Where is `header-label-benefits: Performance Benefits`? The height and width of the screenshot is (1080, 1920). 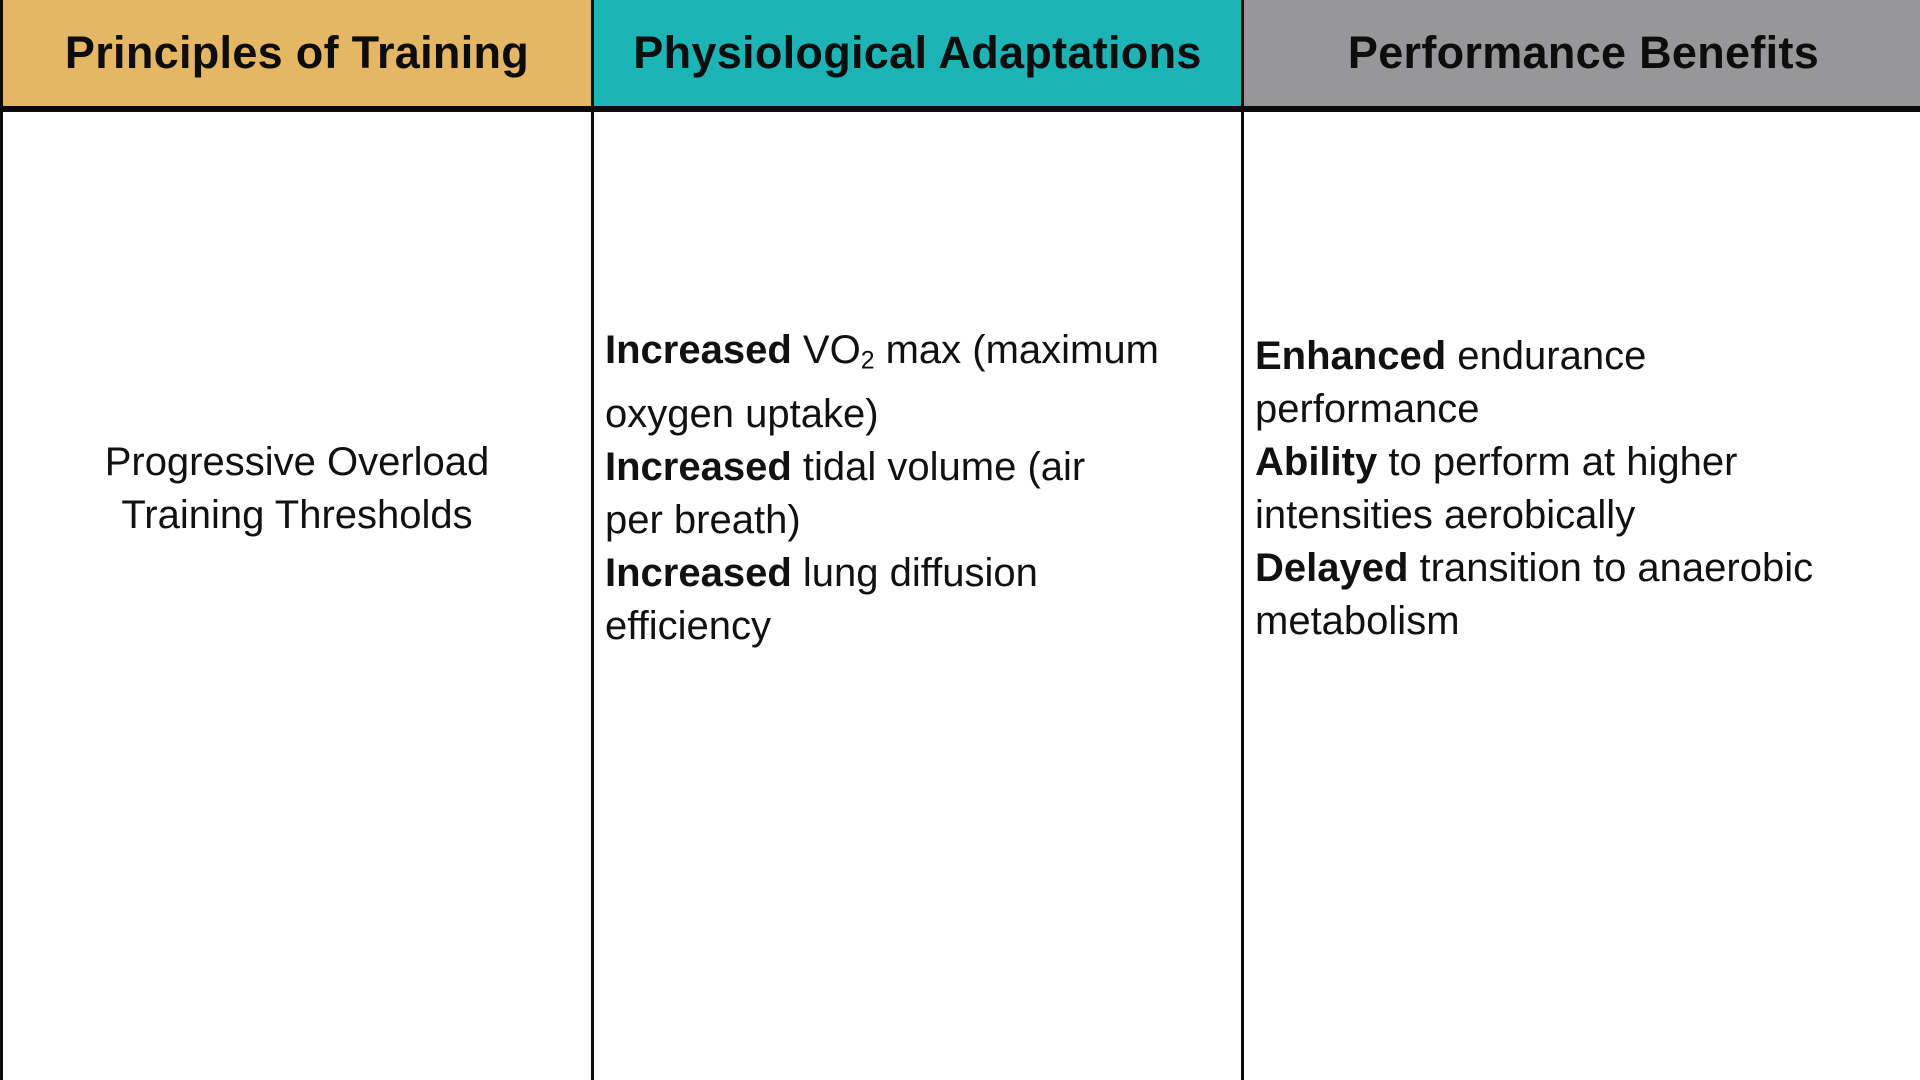
header-label-benefits: Performance Benefits is located at coordinates (1583, 52).